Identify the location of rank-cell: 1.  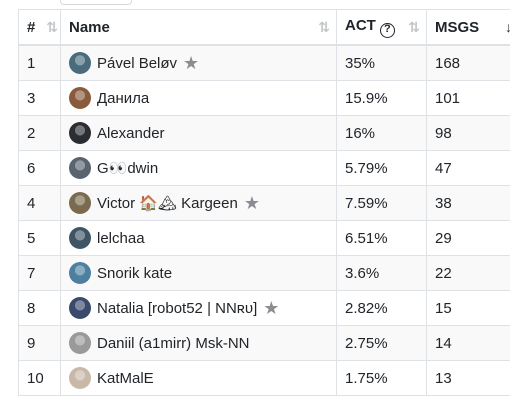
(39, 62).